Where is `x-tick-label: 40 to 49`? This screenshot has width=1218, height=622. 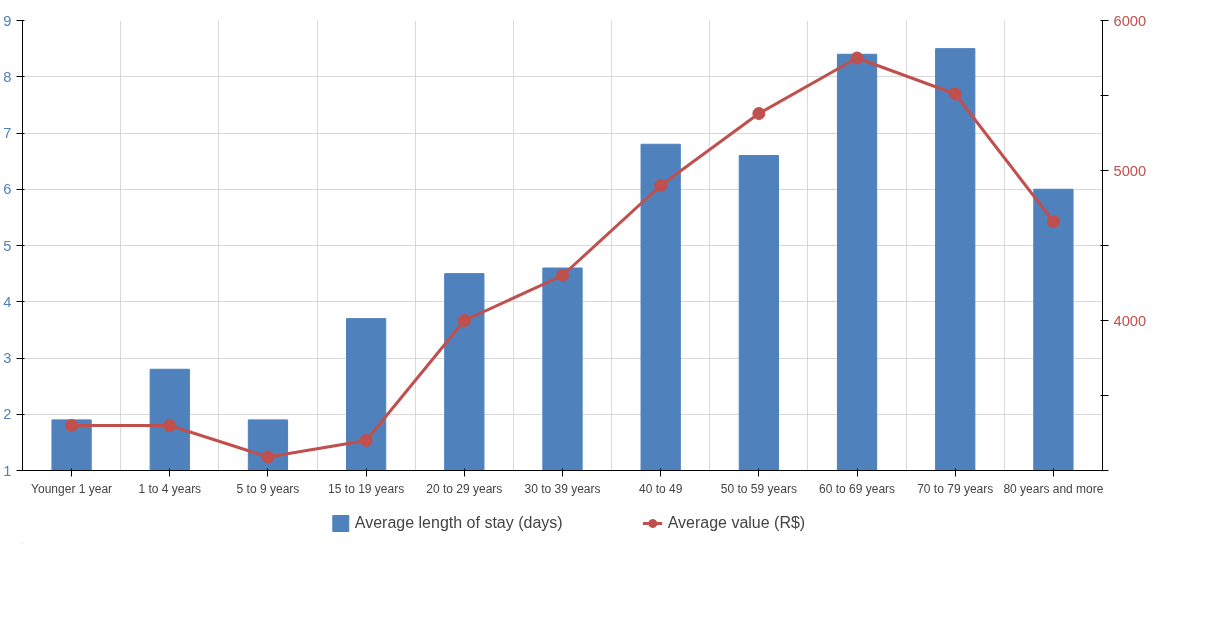
x-tick-label: 40 to 49 is located at coordinates (661, 488).